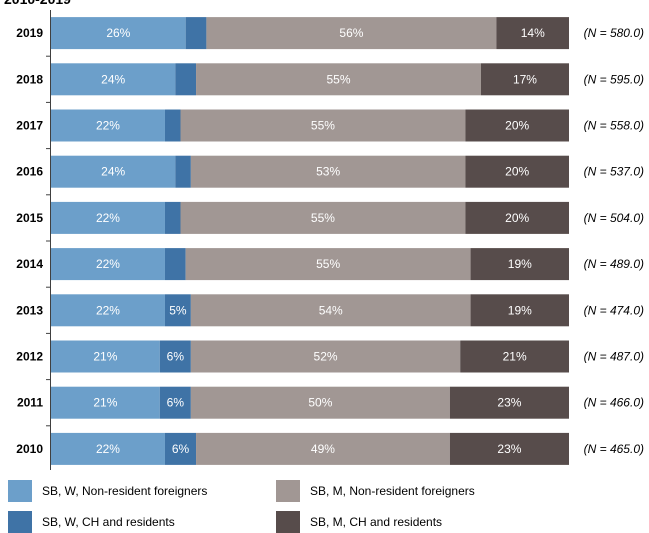 The width and height of the screenshot is (649, 533). I want to click on legend-label-sb-w-non-resident: SB, W, Non-resident foreigners, so click(125, 491).